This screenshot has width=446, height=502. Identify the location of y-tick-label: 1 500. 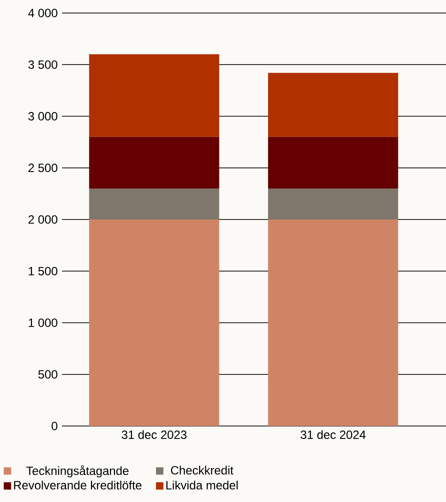
(43, 271).